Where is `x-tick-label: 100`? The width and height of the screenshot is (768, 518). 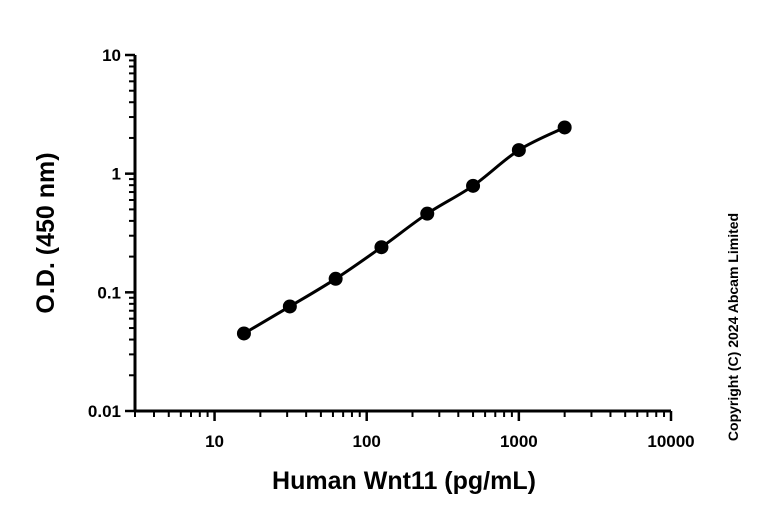
x-tick-label: 100 is located at coordinates (367, 441).